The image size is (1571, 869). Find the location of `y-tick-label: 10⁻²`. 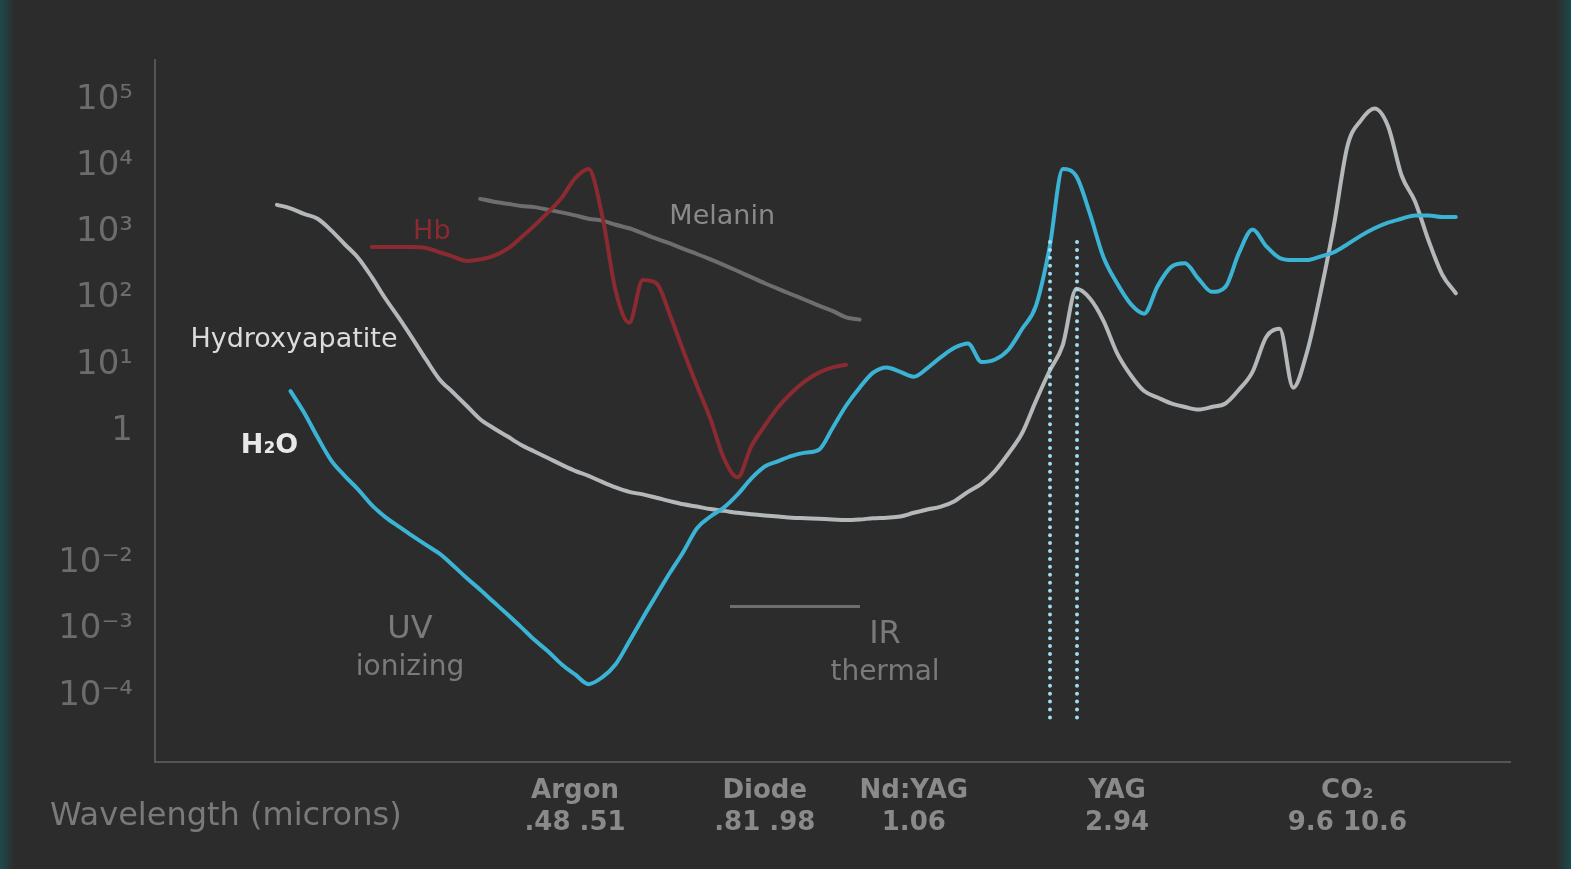

y-tick-label: 10⁻² is located at coordinates (95, 560).